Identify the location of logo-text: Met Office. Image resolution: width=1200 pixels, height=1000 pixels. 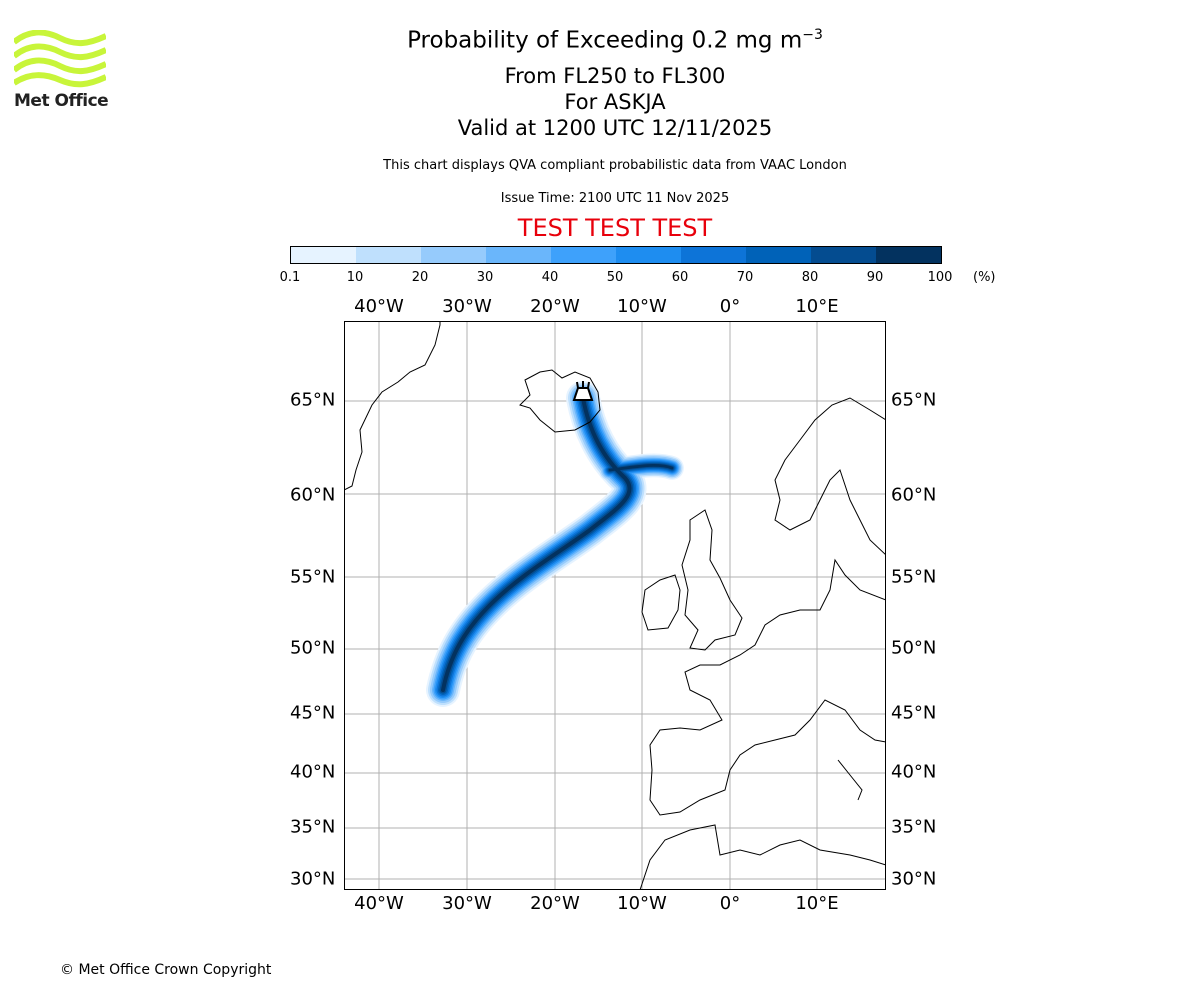
(61, 101).